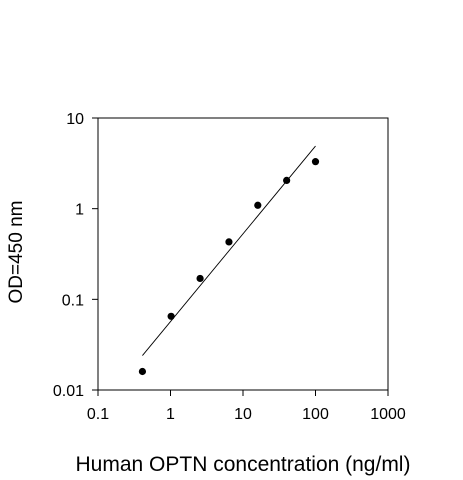 The height and width of the screenshot is (480, 463). I want to click on x-tick-label: 1000, so click(388, 414).